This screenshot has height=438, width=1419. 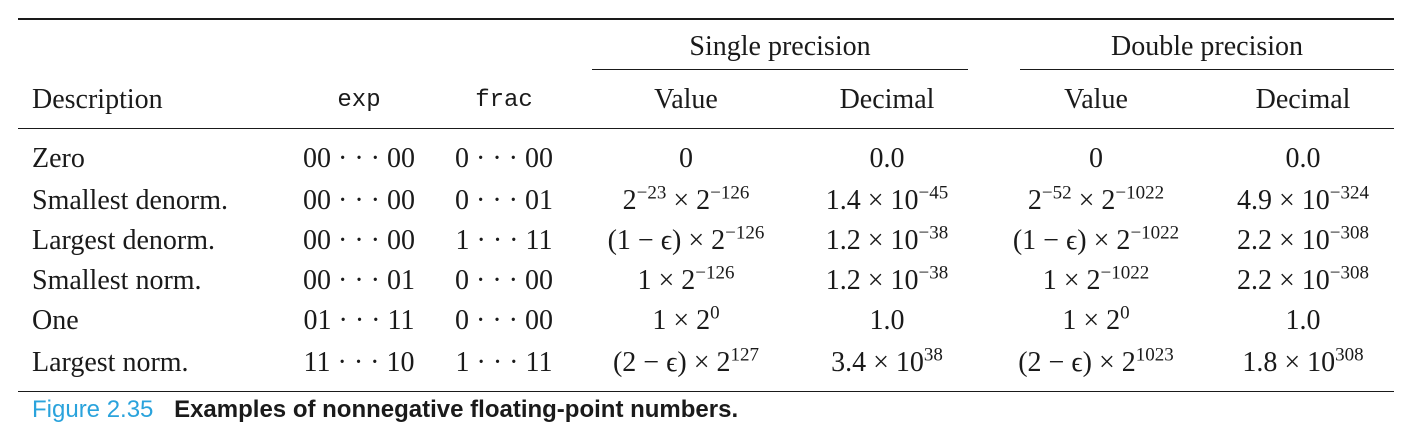 What do you see at coordinates (706, 19) in the screenshot?
I see `table-top-rule` at bounding box center [706, 19].